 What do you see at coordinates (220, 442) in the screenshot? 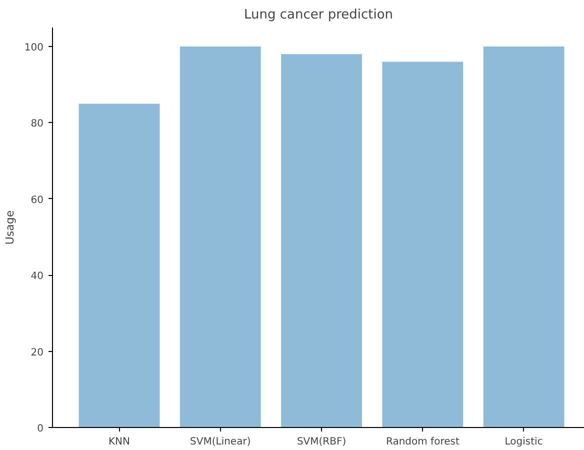
I see `x-tick-label: SVM(Linear)` at bounding box center [220, 442].